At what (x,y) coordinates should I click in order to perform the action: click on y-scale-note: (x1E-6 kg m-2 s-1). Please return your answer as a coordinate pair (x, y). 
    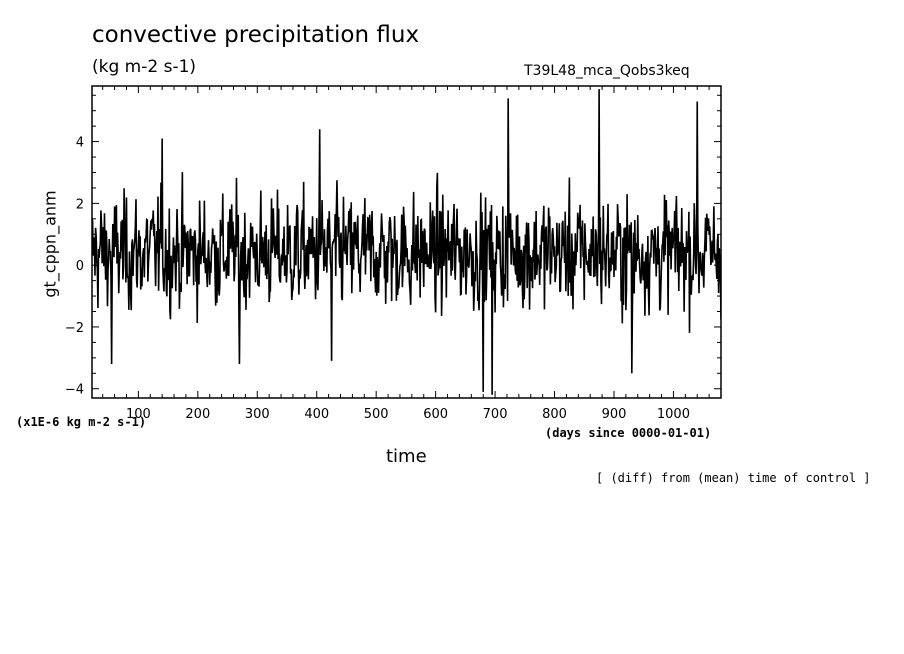
    Looking at the image, I should click on (81, 422).